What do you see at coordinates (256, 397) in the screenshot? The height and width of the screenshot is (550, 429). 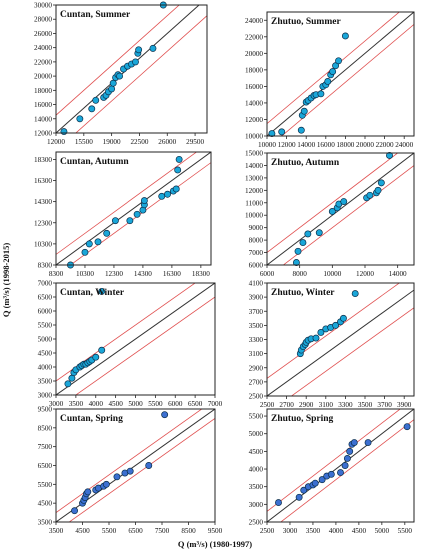 I see `y-tick-label: 2500` at bounding box center [256, 397].